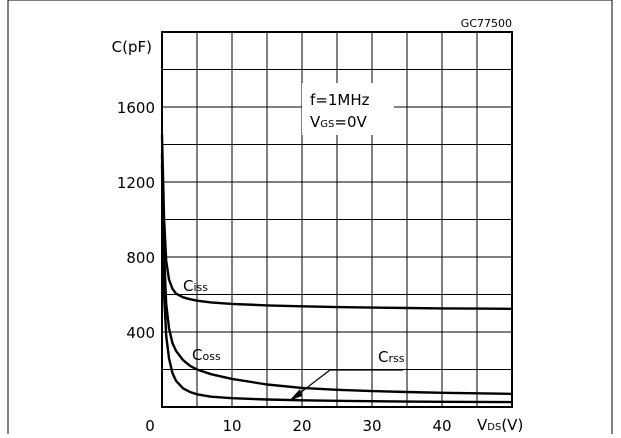 The height and width of the screenshot is (438, 621). I want to click on y-tick-label: 1600, so click(136, 108).